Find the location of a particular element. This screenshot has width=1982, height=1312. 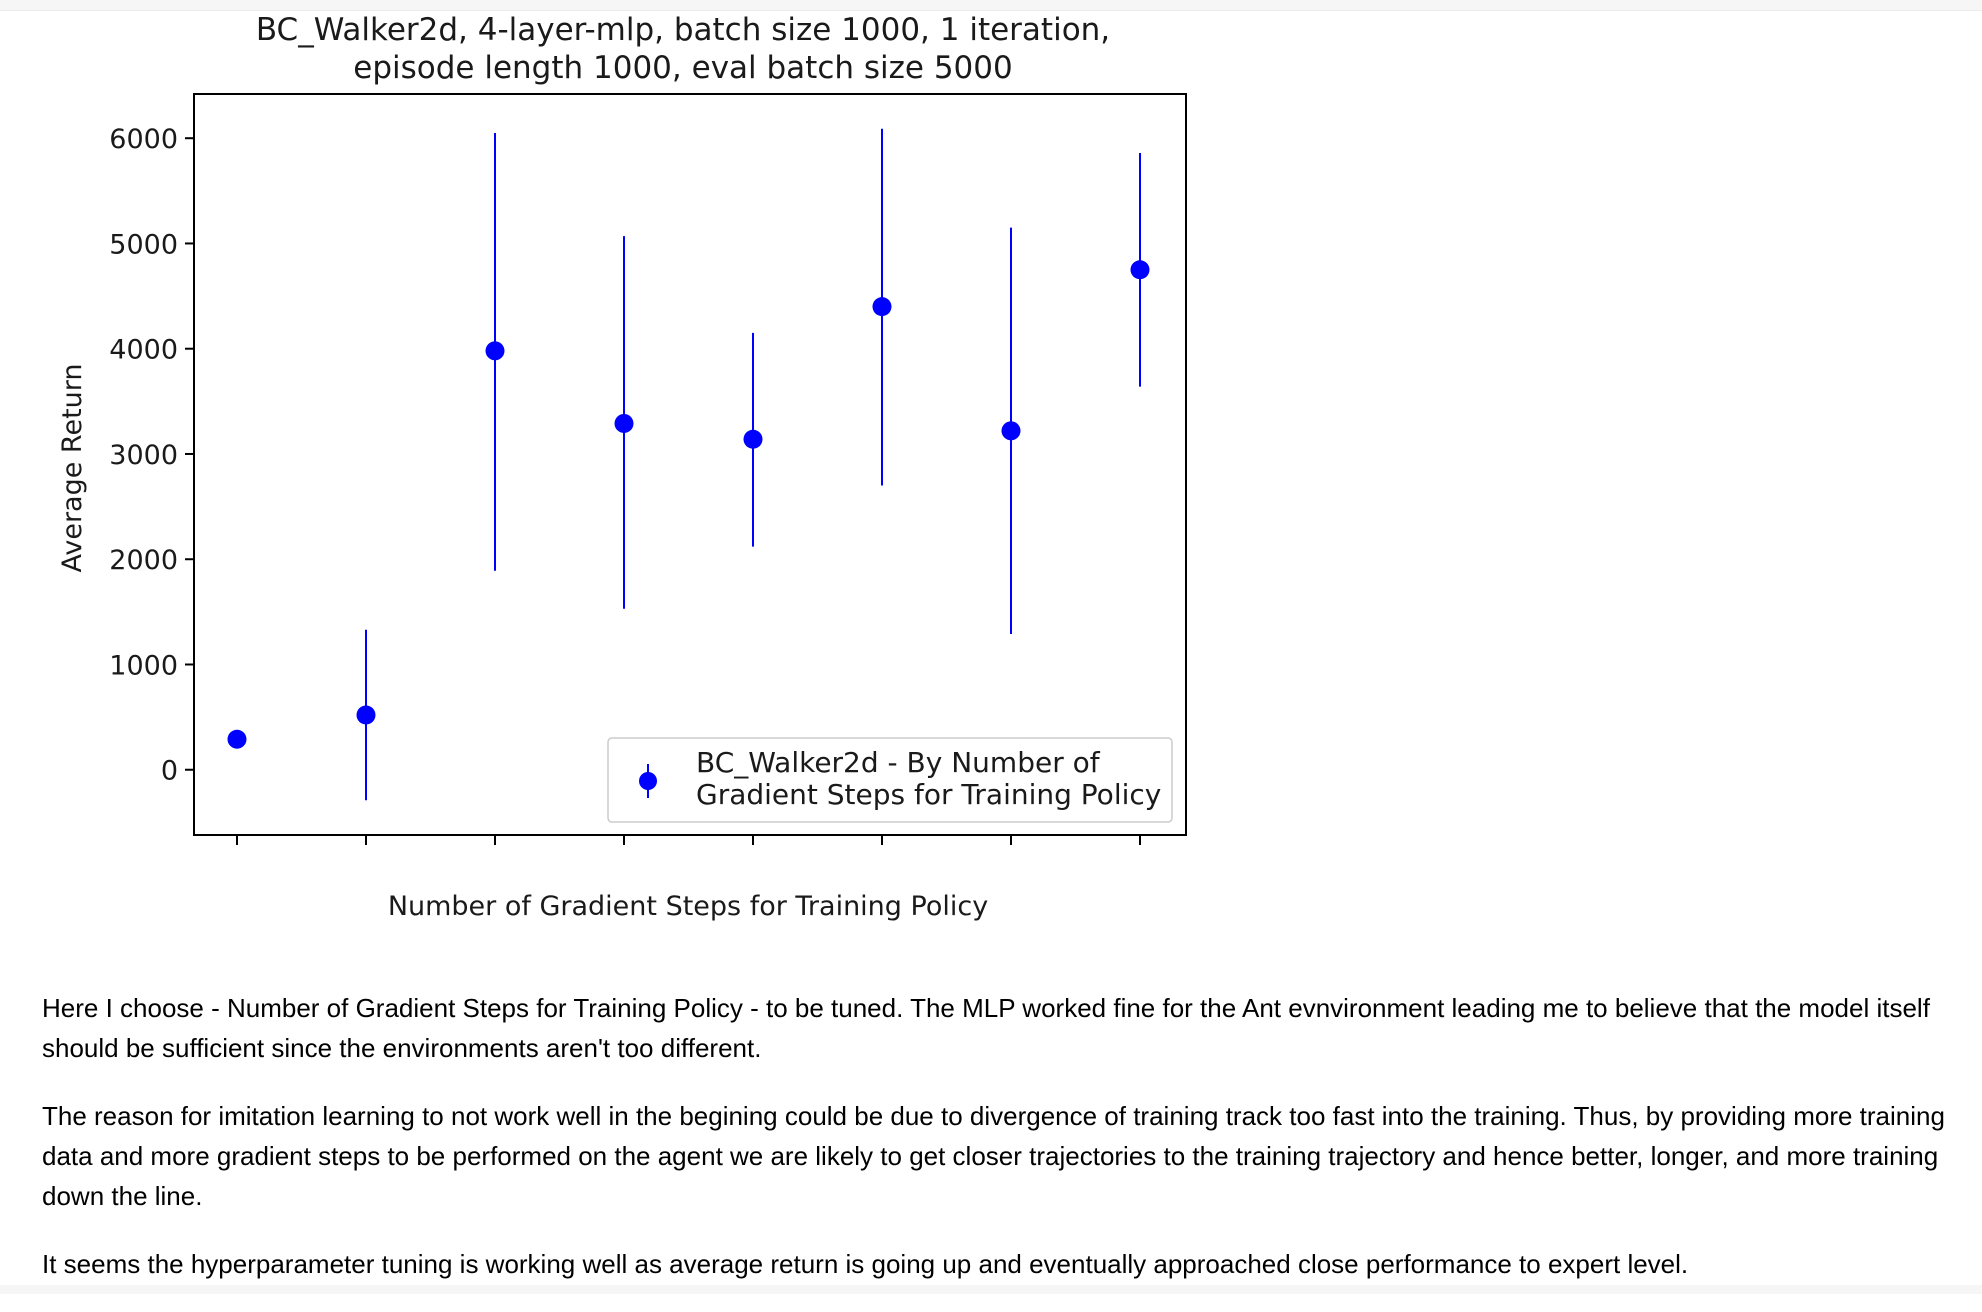

y-tick-label: 3000 is located at coordinates (143, 455).